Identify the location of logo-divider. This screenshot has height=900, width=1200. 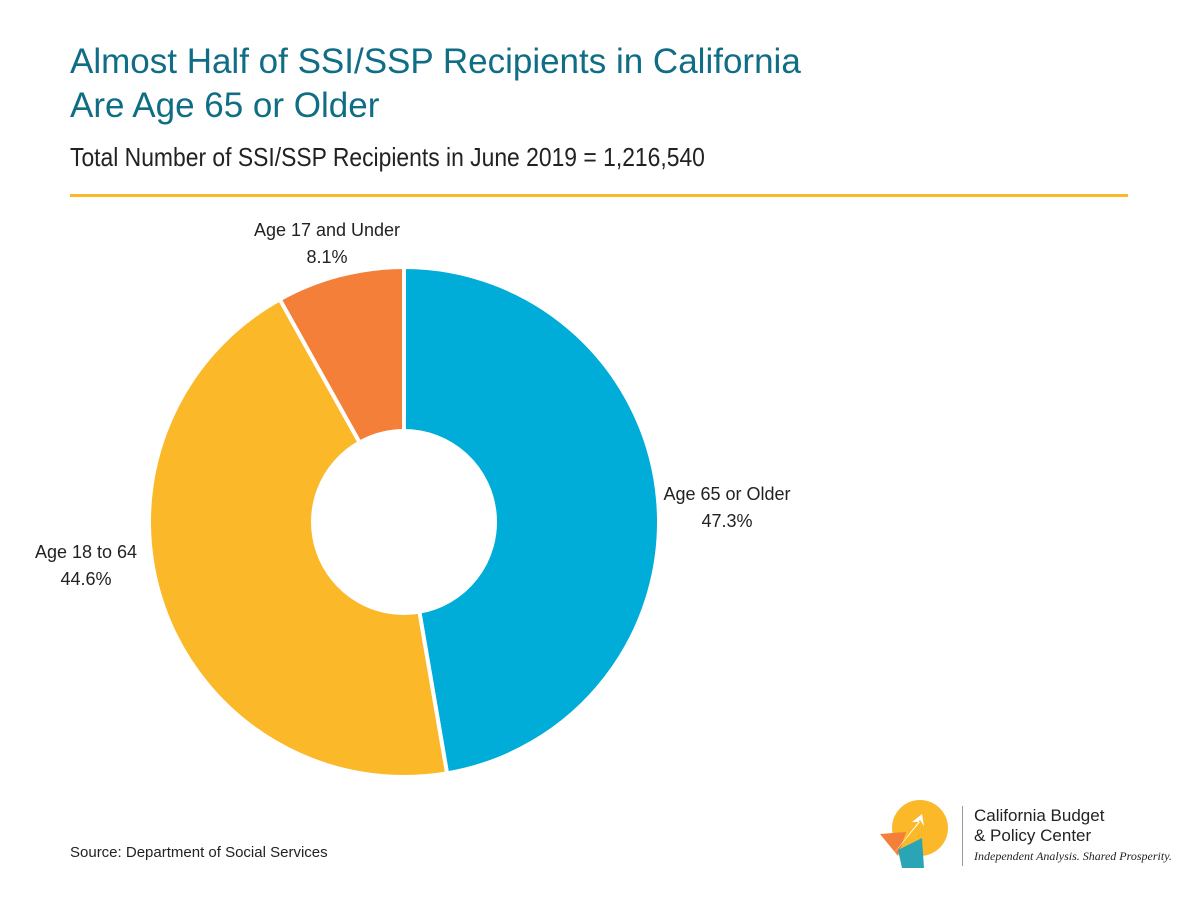
(962, 836).